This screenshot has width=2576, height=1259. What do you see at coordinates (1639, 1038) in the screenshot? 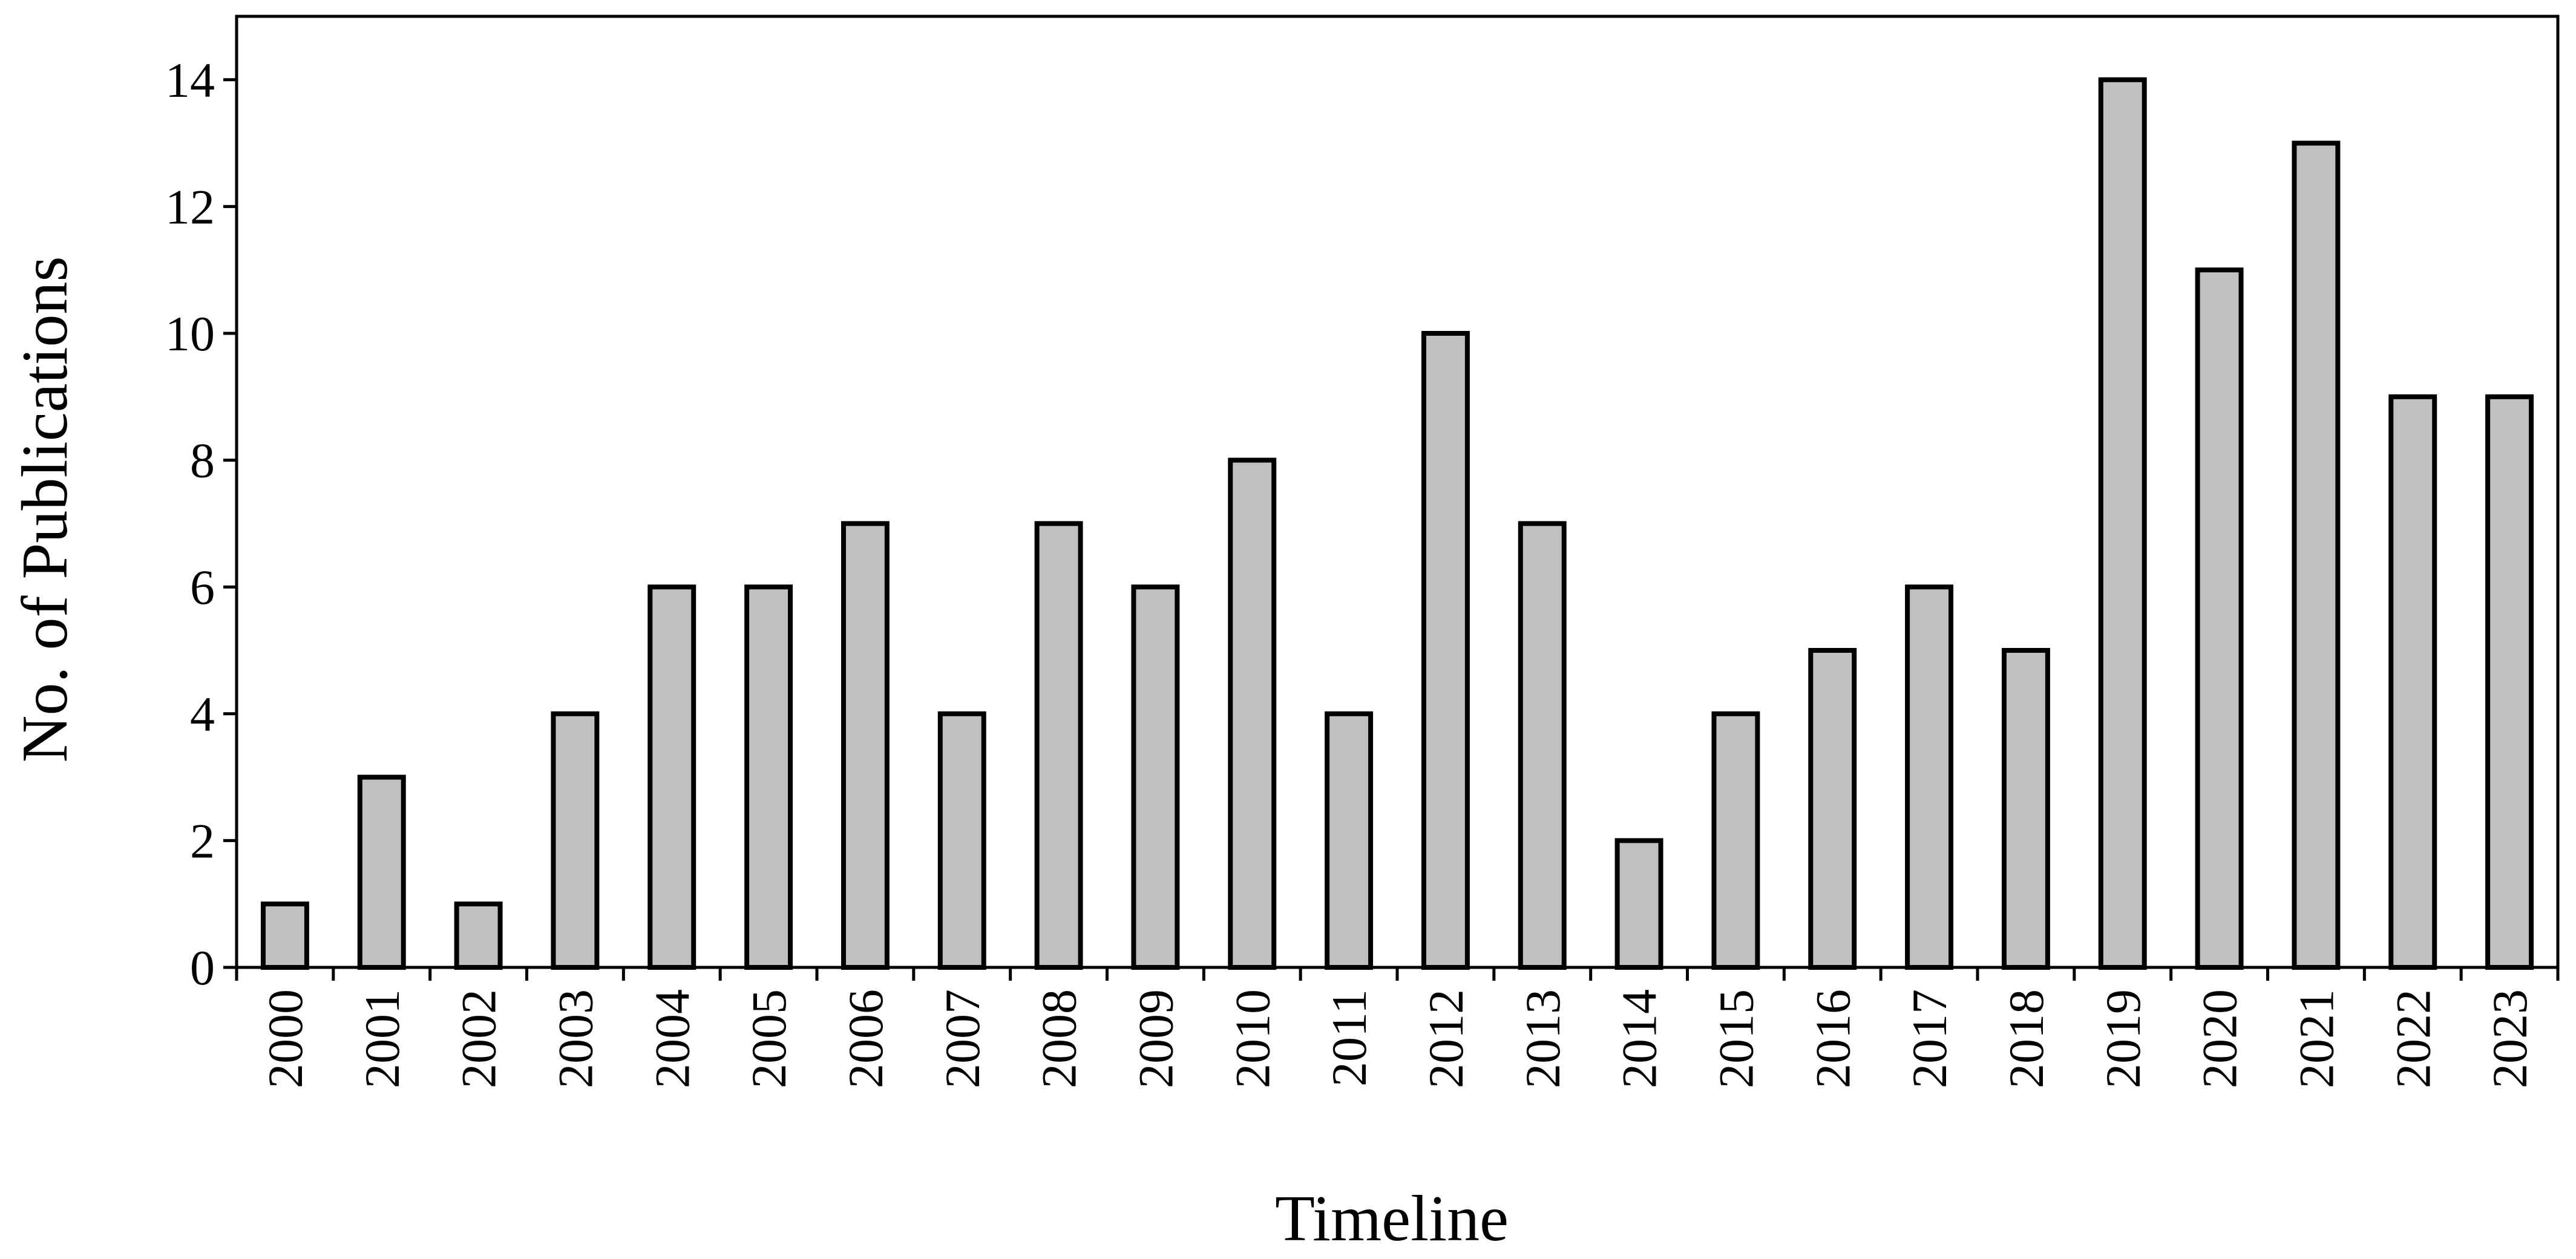
I see `x-tick-label: 2014` at bounding box center [1639, 1038].